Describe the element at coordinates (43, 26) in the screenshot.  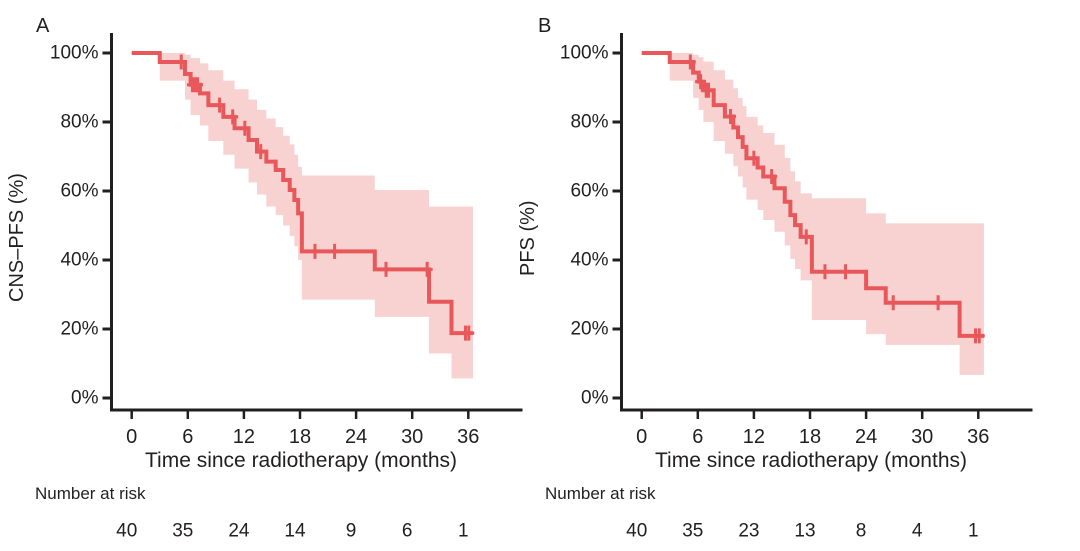
I see `panel-a-label: A` at that location.